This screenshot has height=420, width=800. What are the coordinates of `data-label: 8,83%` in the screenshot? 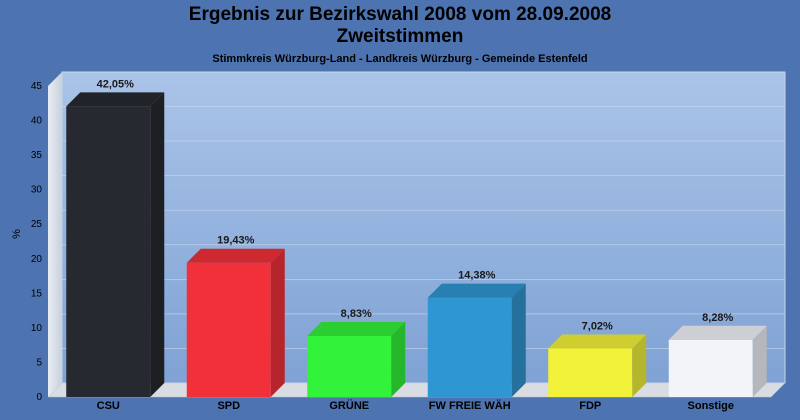 It's located at (356, 314).